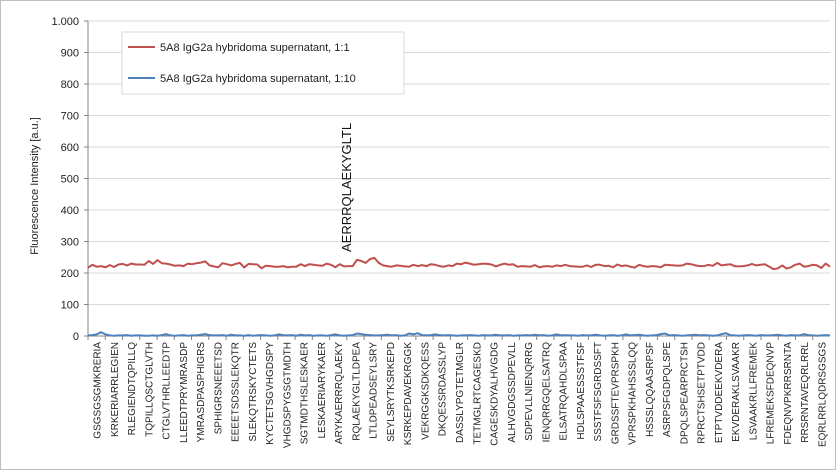  Describe the element at coordinates (615, 393) in the screenshot. I see `x-tick-label: GRDSSFTEVPRSPKH` at that location.